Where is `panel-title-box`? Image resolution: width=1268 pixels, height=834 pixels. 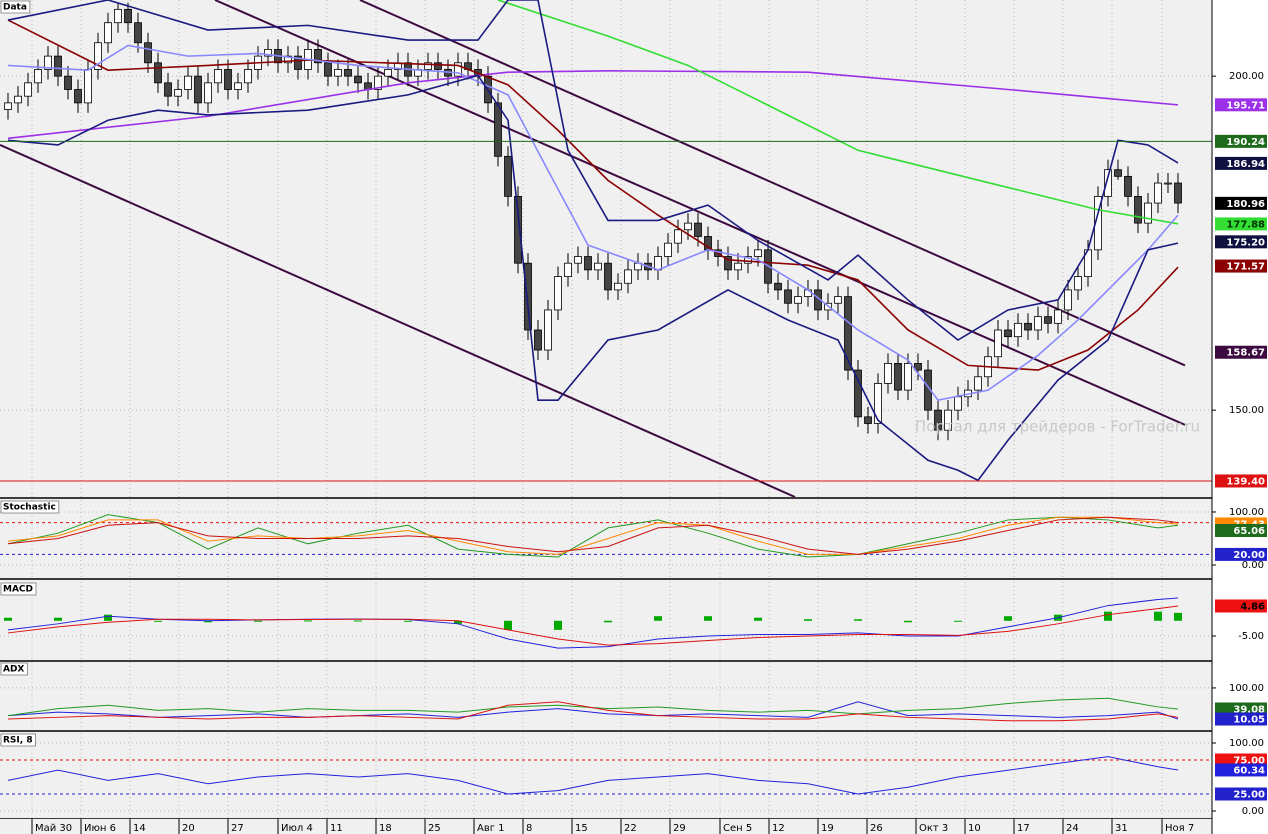
panel-title-box is located at coordinates (30, 507).